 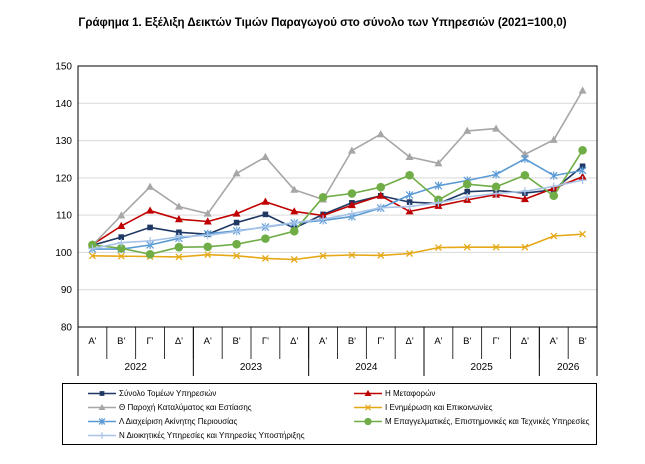 What do you see at coordinates (568, 367) in the screenshot?
I see `year-label: 2026` at bounding box center [568, 367].